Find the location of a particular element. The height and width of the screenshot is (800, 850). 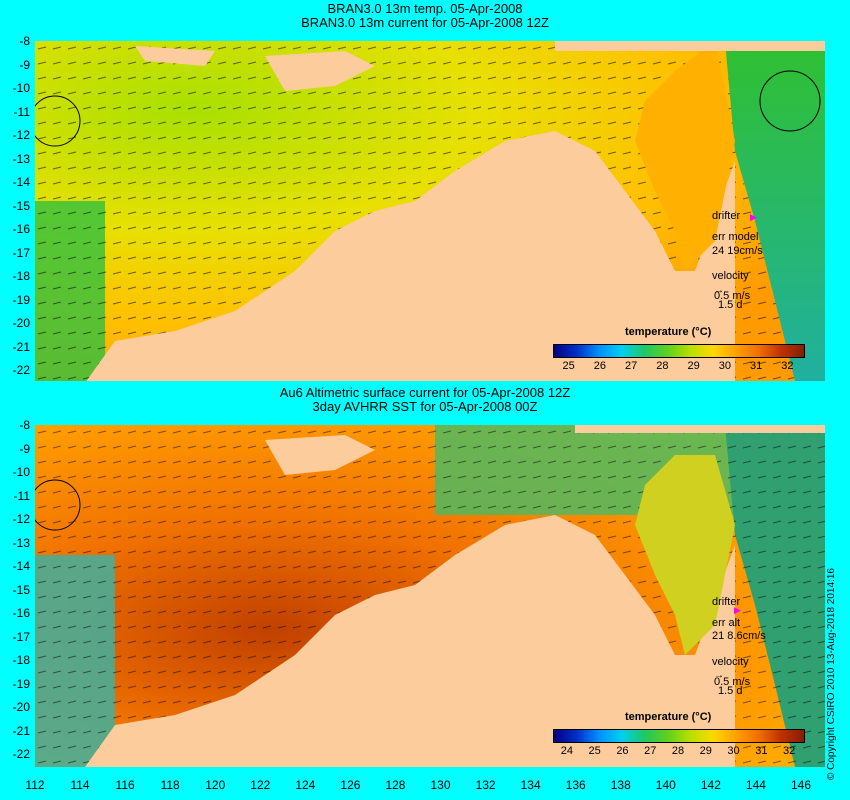

bottom-colorbar-title: temperature (°C) is located at coordinates (668, 717).